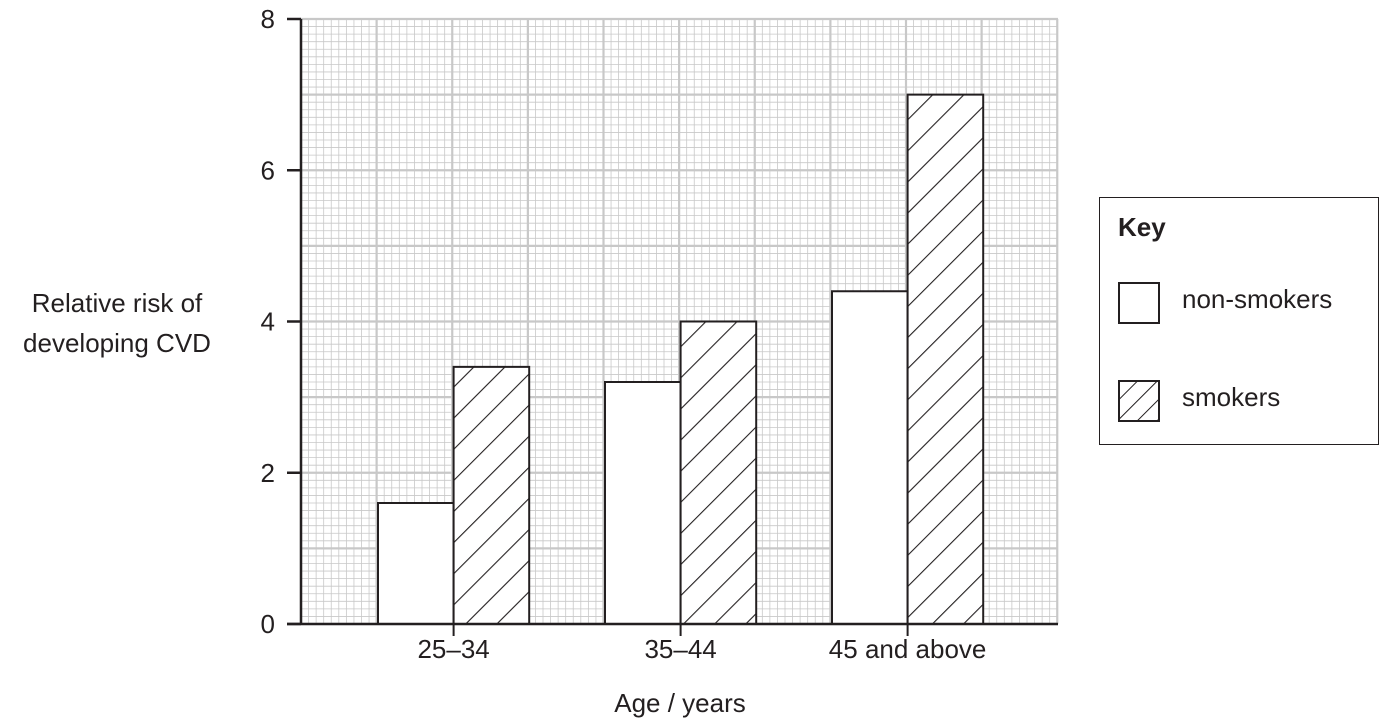  I want to click on legend: Key non-smokers smokers, so click(1239, 321).